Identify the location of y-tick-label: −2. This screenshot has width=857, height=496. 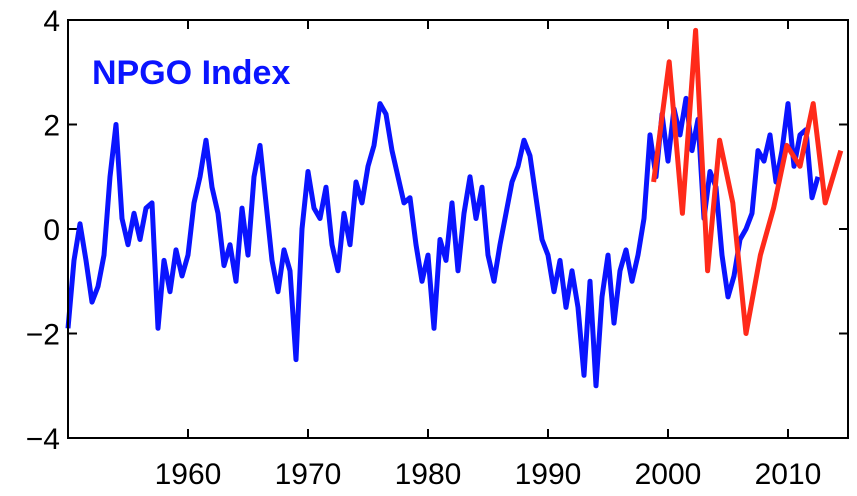
(43, 335).